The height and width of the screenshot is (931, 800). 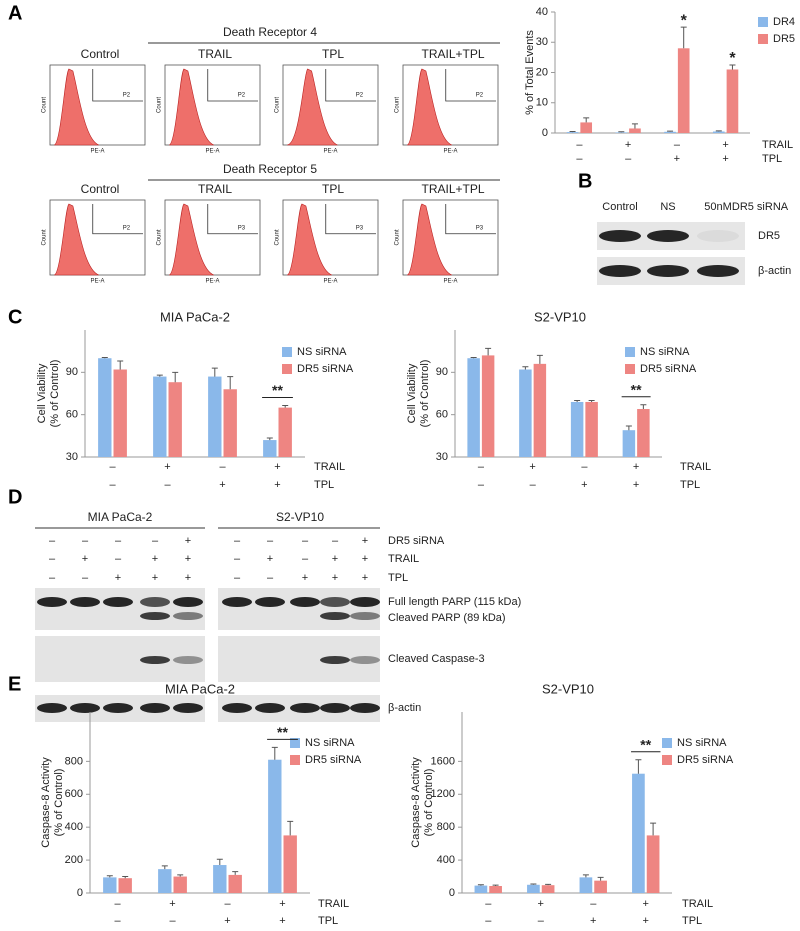 I want to click on y-tick-label: 20, so click(x=542, y=72).